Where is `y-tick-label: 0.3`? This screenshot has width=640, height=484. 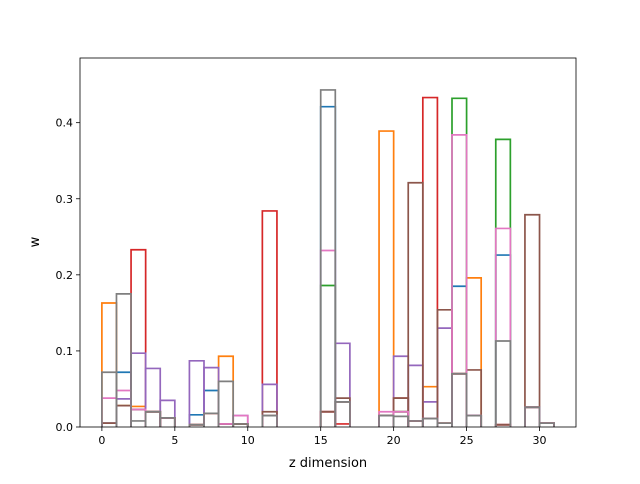 y-tick-label: 0.3 is located at coordinates (65, 199).